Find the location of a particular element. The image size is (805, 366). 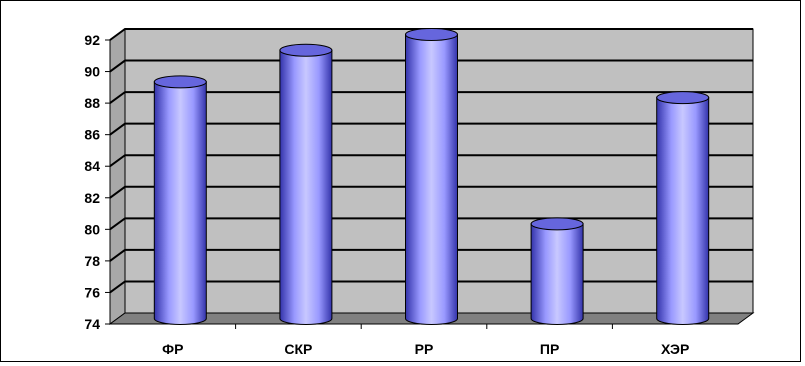

y-tick-label: 76 is located at coordinates (92, 292).